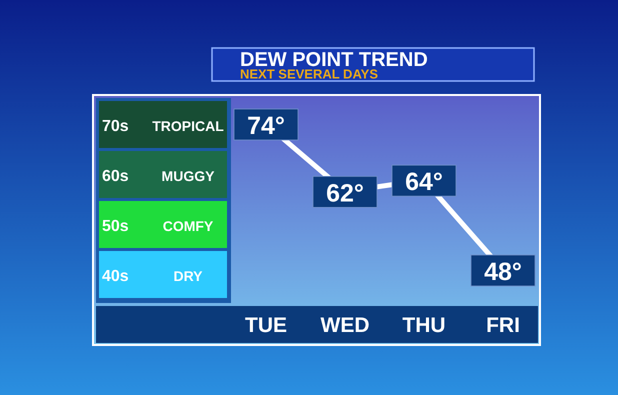 The height and width of the screenshot is (395, 618). Describe the element at coordinates (163, 126) in the screenshot. I see `text: 70s TROPICAL` at that location.